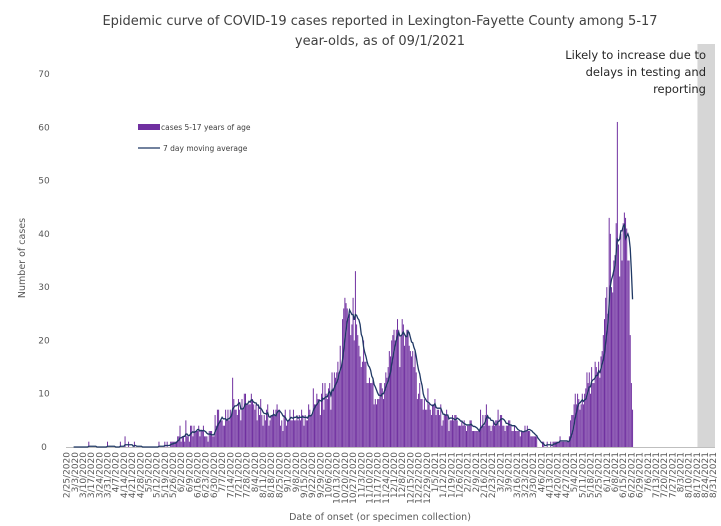  Describe the element at coordinates (665, 475) in the screenshot. I see `x-tick-label: 7/20/2021` at that location.